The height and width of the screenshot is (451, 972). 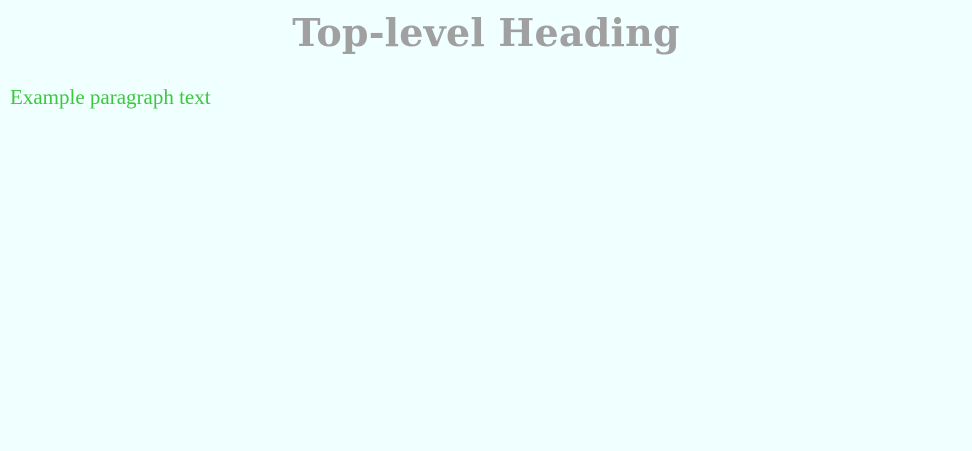 I want to click on page-title: Top-level Heading, so click(x=486, y=32).